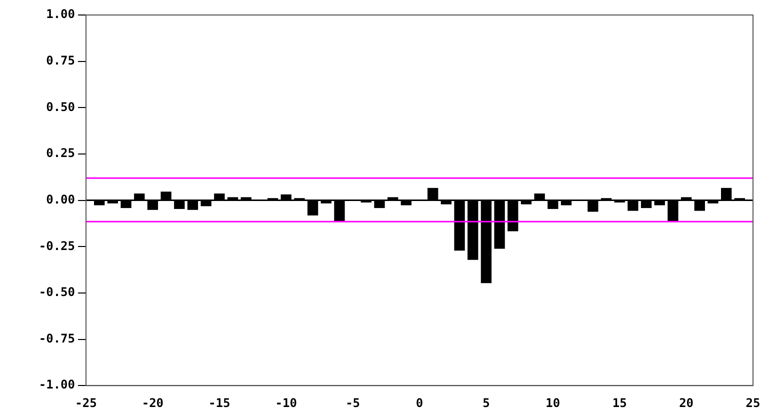 This screenshot has width=767, height=414. I want to click on x-tick-label: 20, so click(686, 403).